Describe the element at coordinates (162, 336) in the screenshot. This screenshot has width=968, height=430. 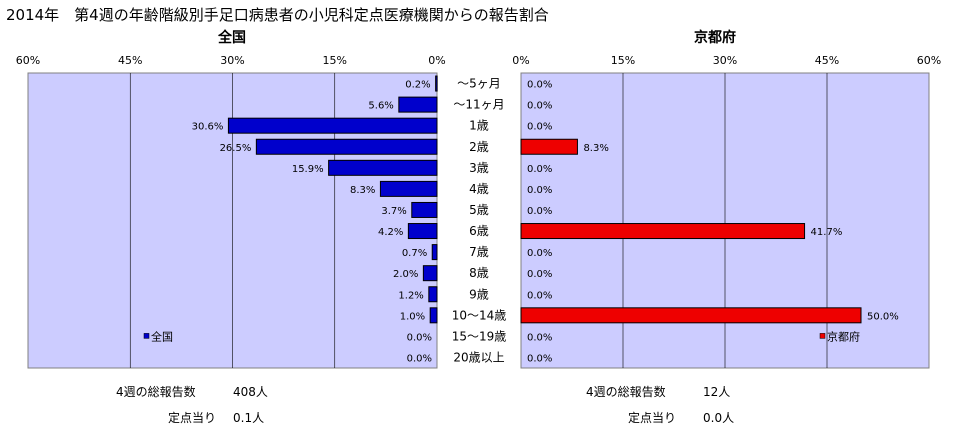
I see `national-legend-label: 全国` at that location.